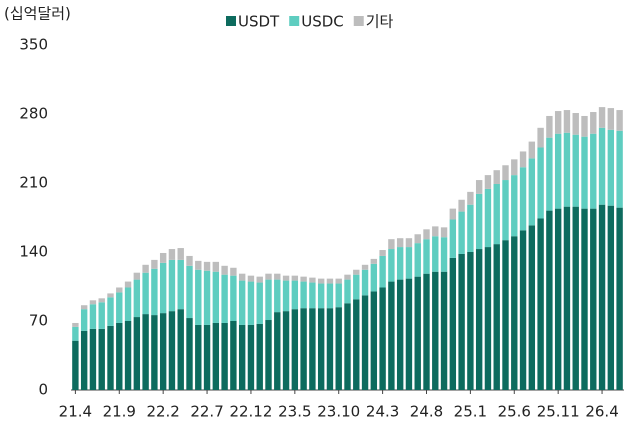  I want to click on y-tick-label: 140, so click(33, 252).